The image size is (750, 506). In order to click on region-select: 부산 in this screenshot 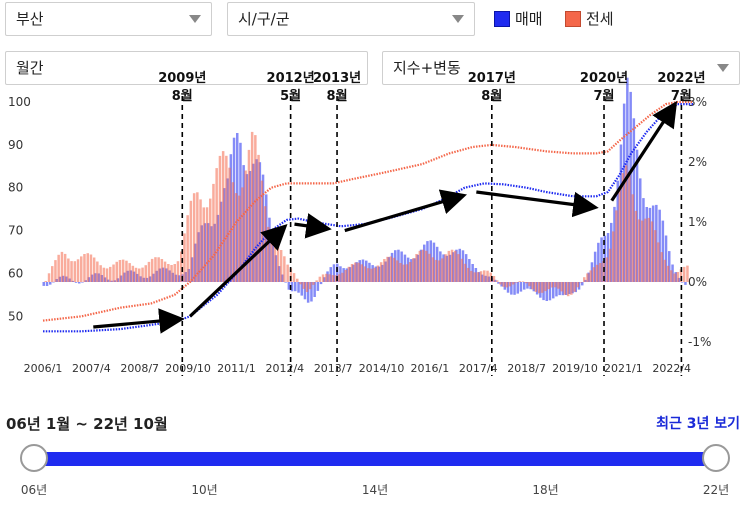, I will do `click(108, 19)`.